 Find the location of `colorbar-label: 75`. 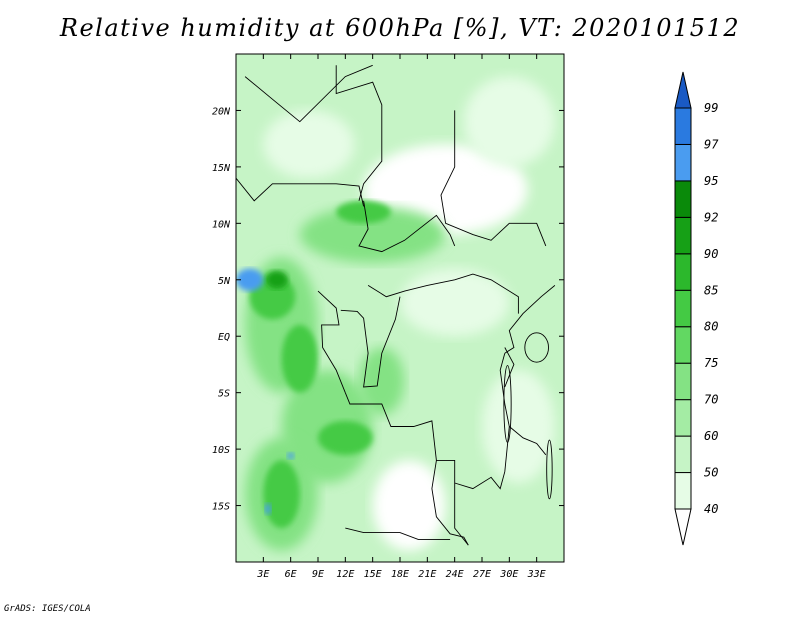

colorbar-label: 75 is located at coordinates (711, 363).